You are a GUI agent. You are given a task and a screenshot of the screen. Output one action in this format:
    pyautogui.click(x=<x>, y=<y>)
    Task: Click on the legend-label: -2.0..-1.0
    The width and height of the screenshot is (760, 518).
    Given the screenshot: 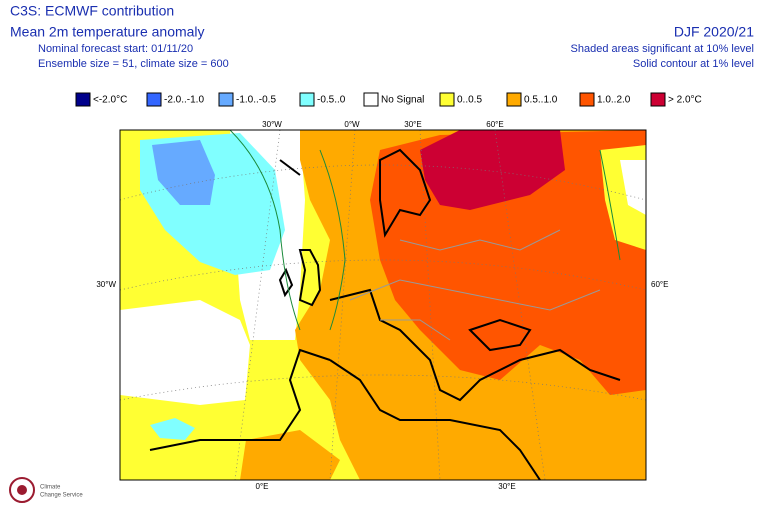 What is the action you would take?
    pyautogui.click(x=184, y=100)
    